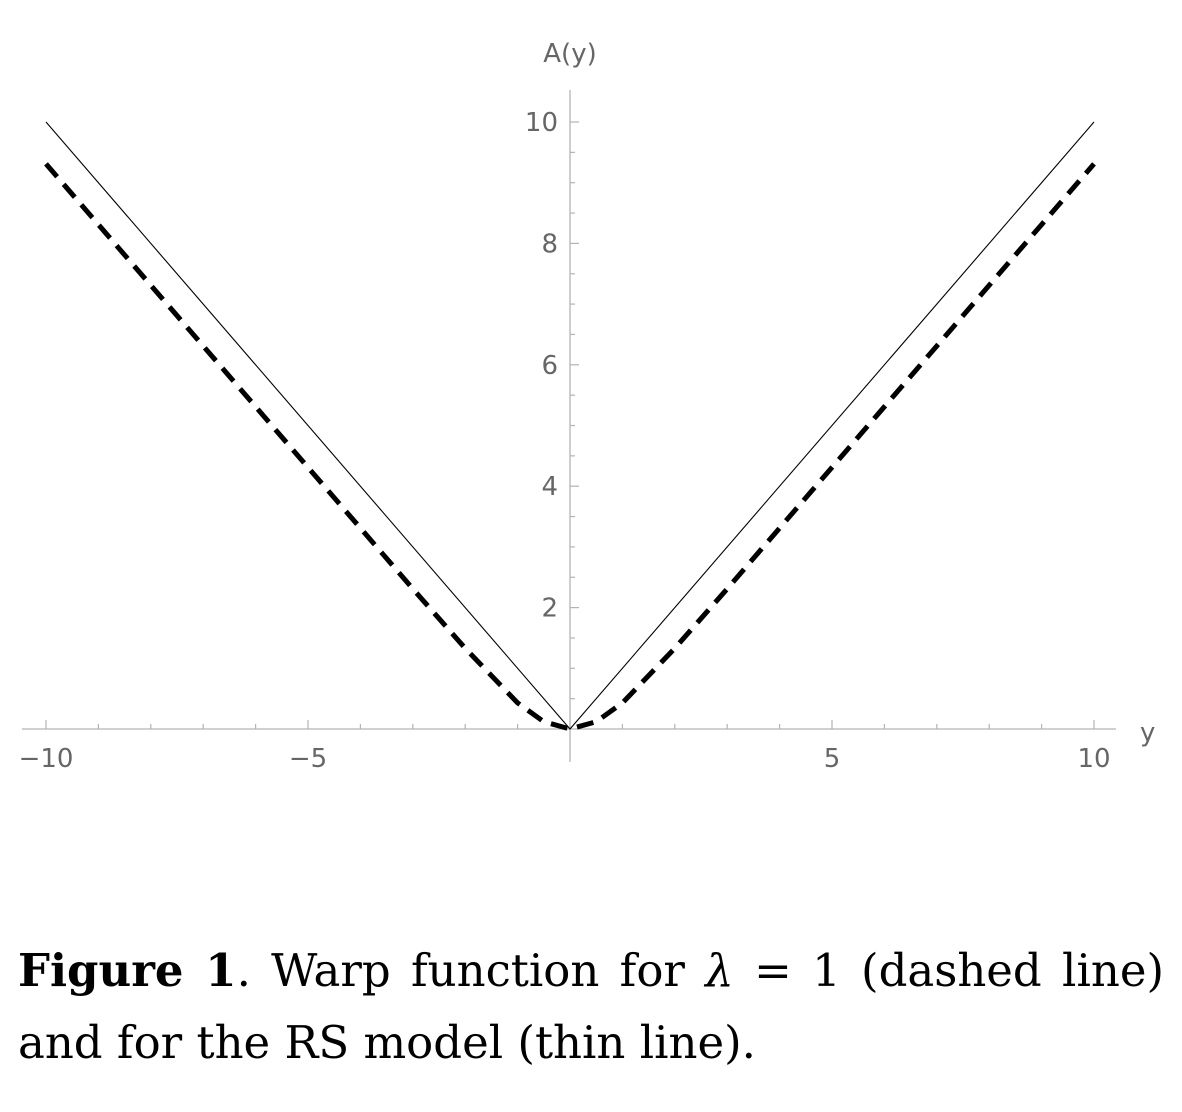 This screenshot has width=1182, height=1112. What do you see at coordinates (1147, 733) in the screenshot?
I see `x-axis-label: y` at bounding box center [1147, 733].